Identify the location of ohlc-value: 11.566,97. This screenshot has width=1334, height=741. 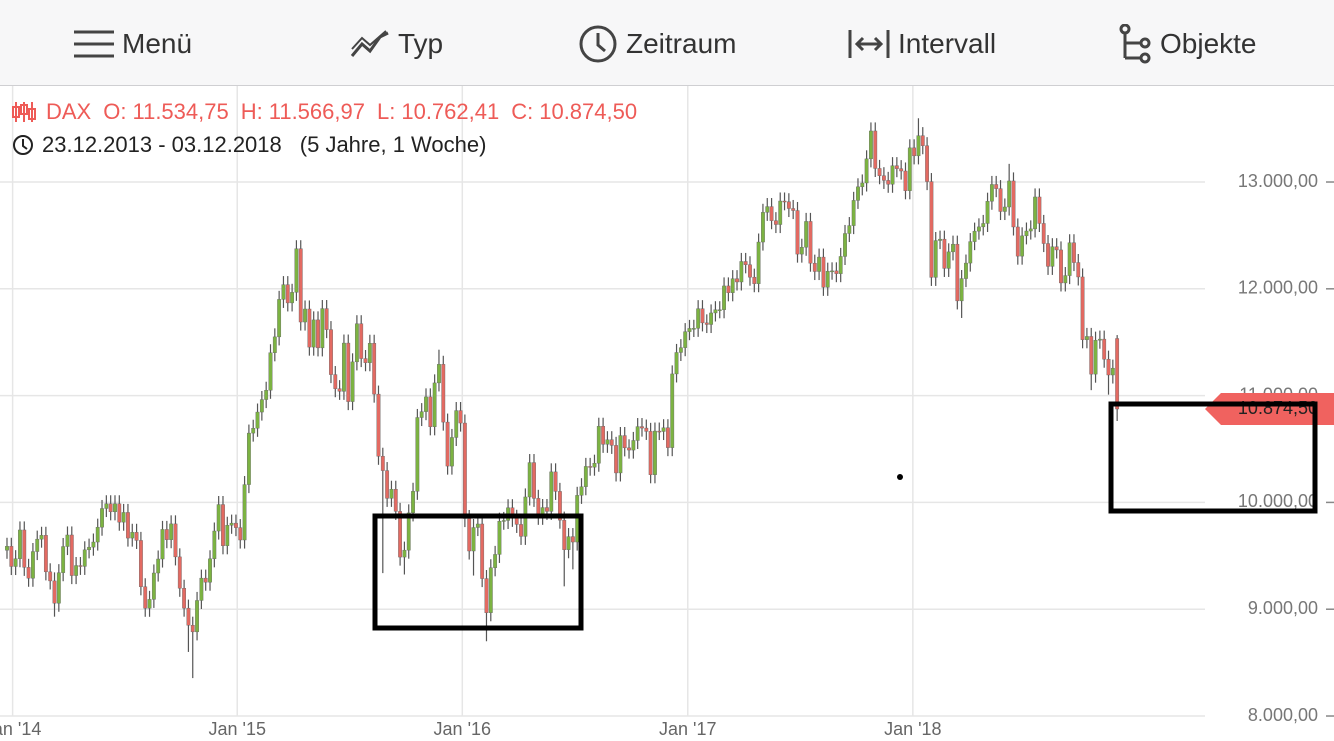
(316, 111).